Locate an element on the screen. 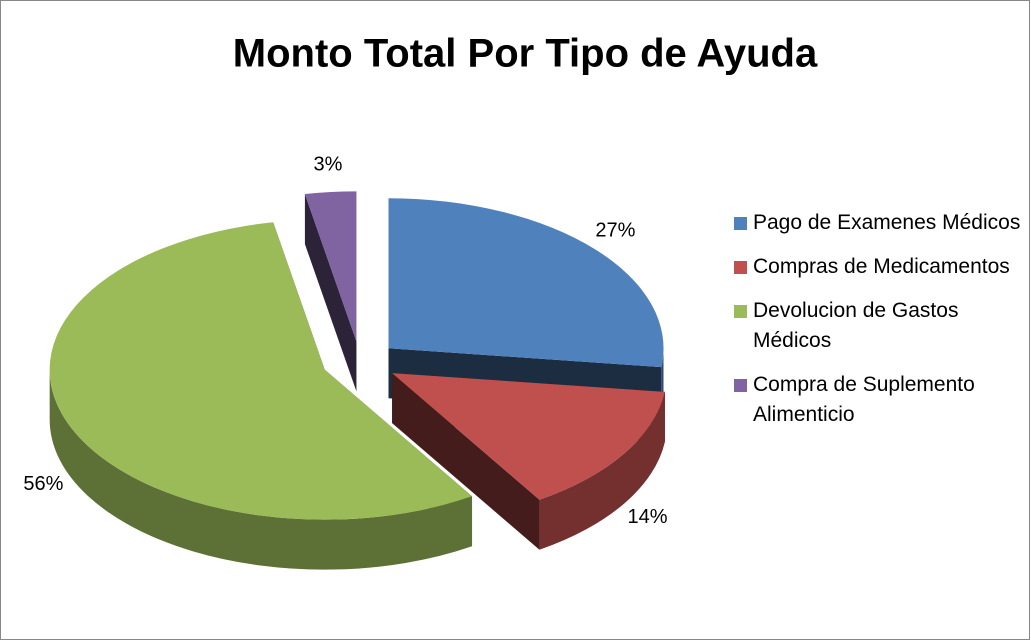 The image size is (1031, 641). legend-item: Devolucion de Gastos Médicos is located at coordinates (879, 326).